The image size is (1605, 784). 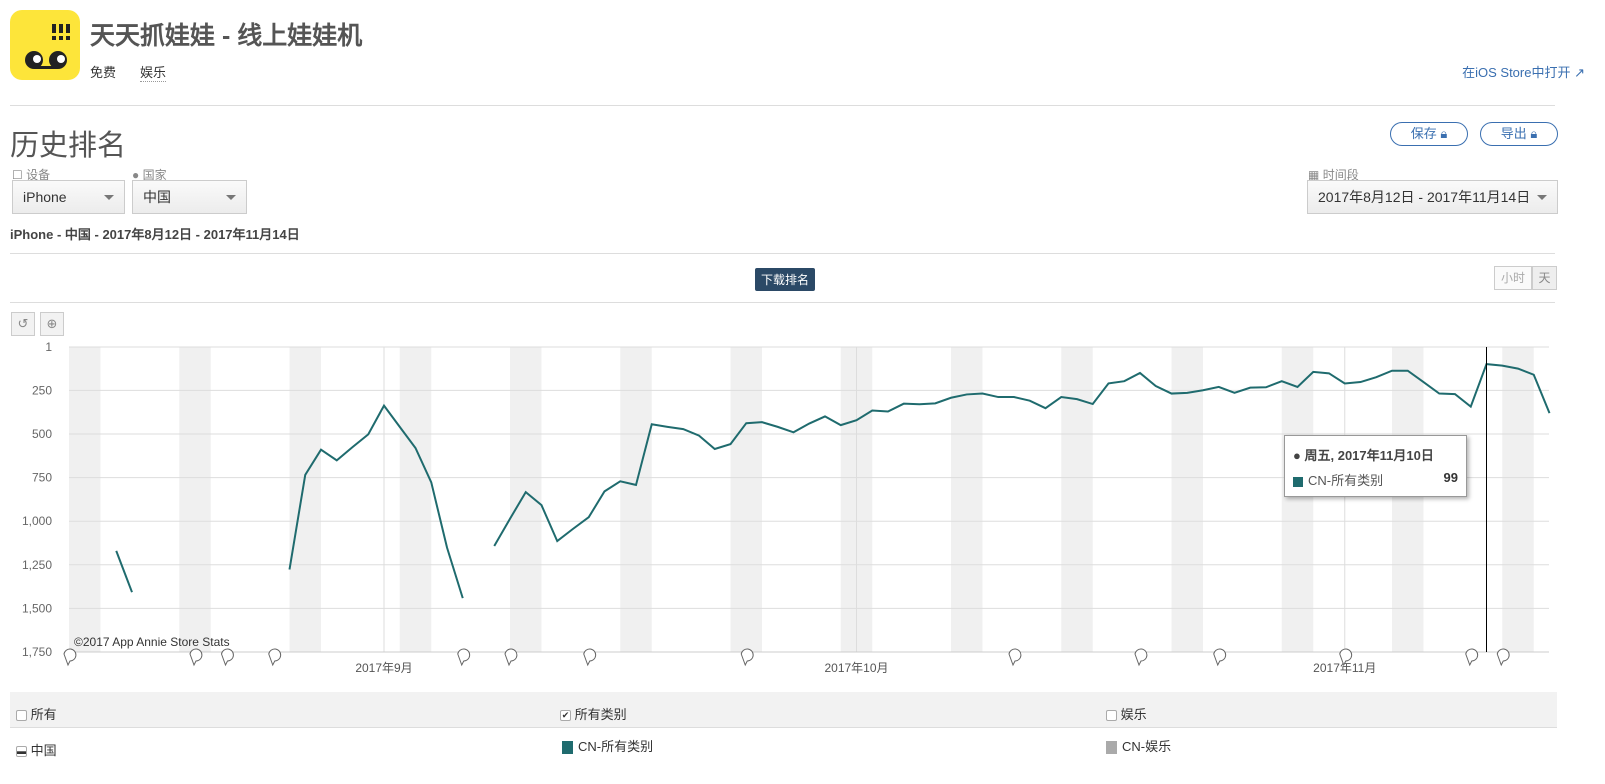 What do you see at coordinates (1579, 72) in the screenshot?
I see `external-link-icon: ↗` at bounding box center [1579, 72].